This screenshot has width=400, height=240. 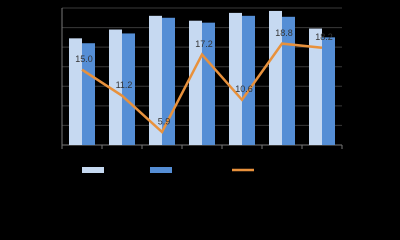 What do you see at coordinates (124, 85) in the screenshot?
I see `data-label: 11.2` at bounding box center [124, 85].